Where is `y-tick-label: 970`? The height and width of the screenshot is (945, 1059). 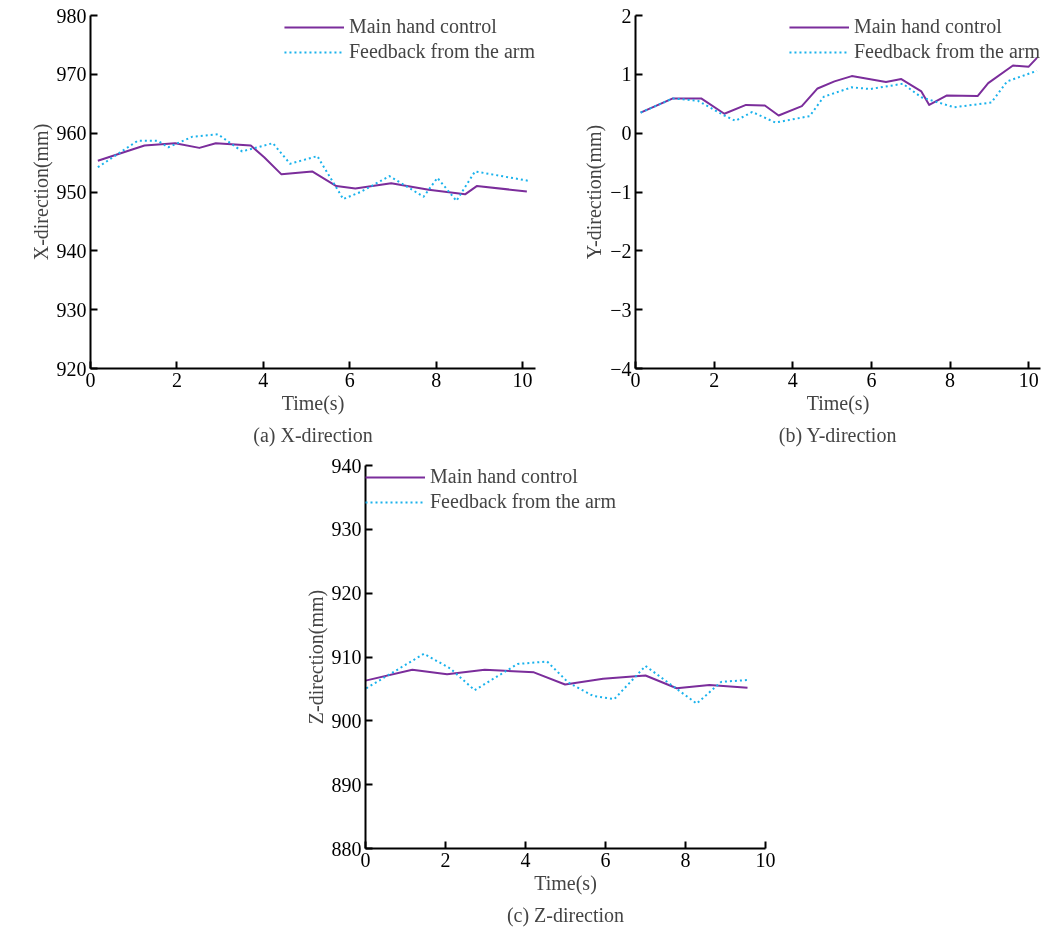
y-tick-label: 970 is located at coordinates (71, 74).